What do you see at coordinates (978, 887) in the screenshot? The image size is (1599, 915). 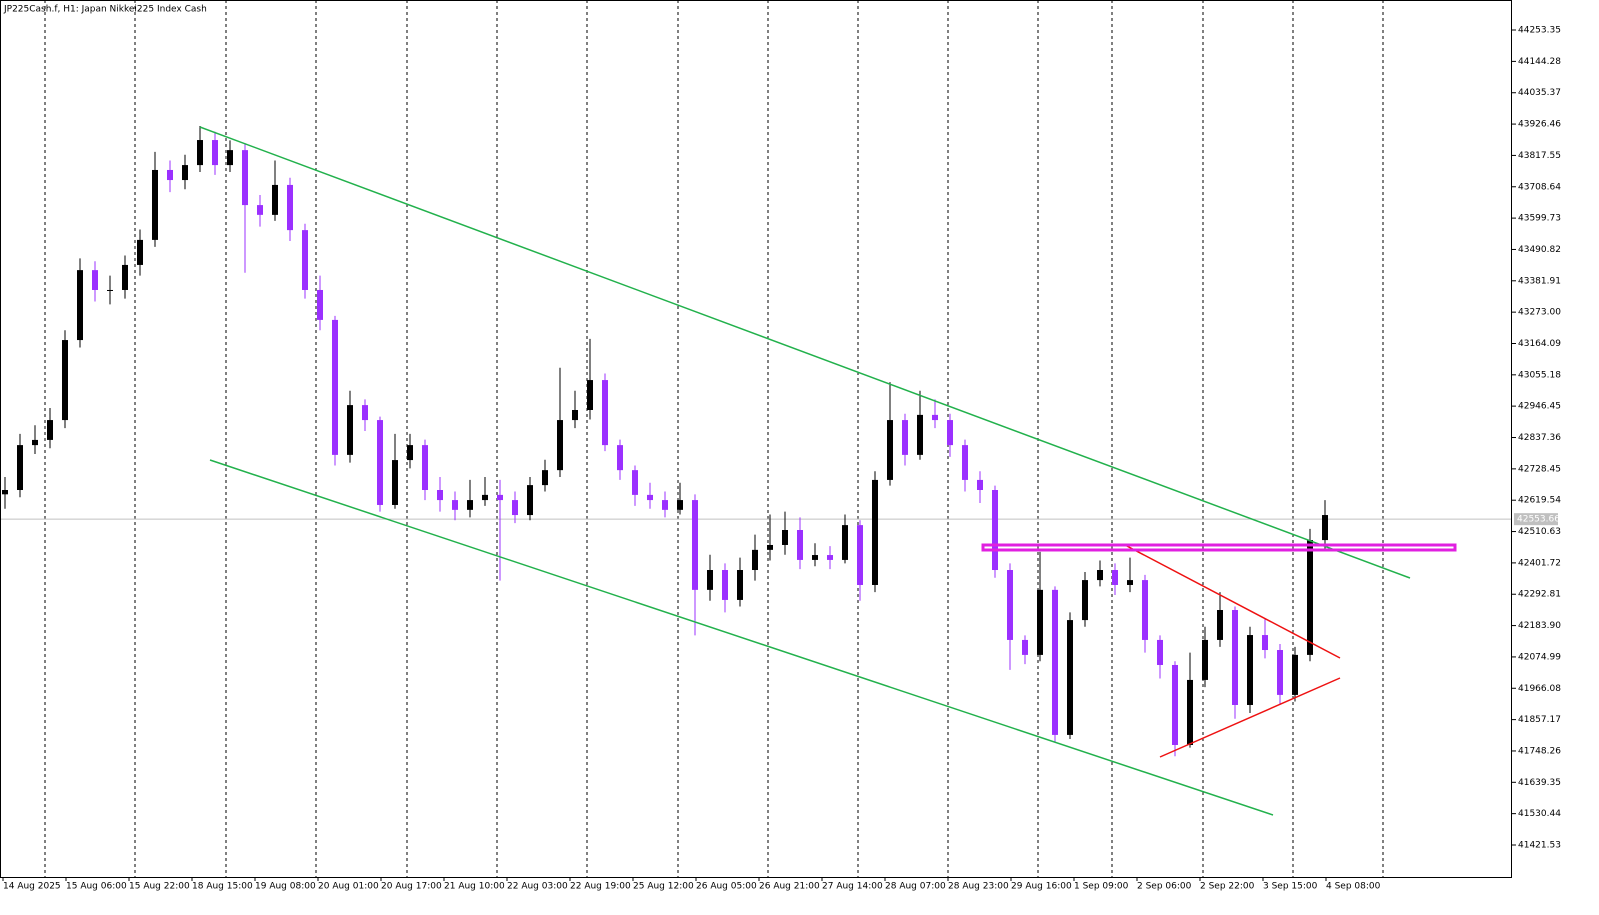 I see `x-tick-label: 28 Aug 23:00` at bounding box center [978, 887].